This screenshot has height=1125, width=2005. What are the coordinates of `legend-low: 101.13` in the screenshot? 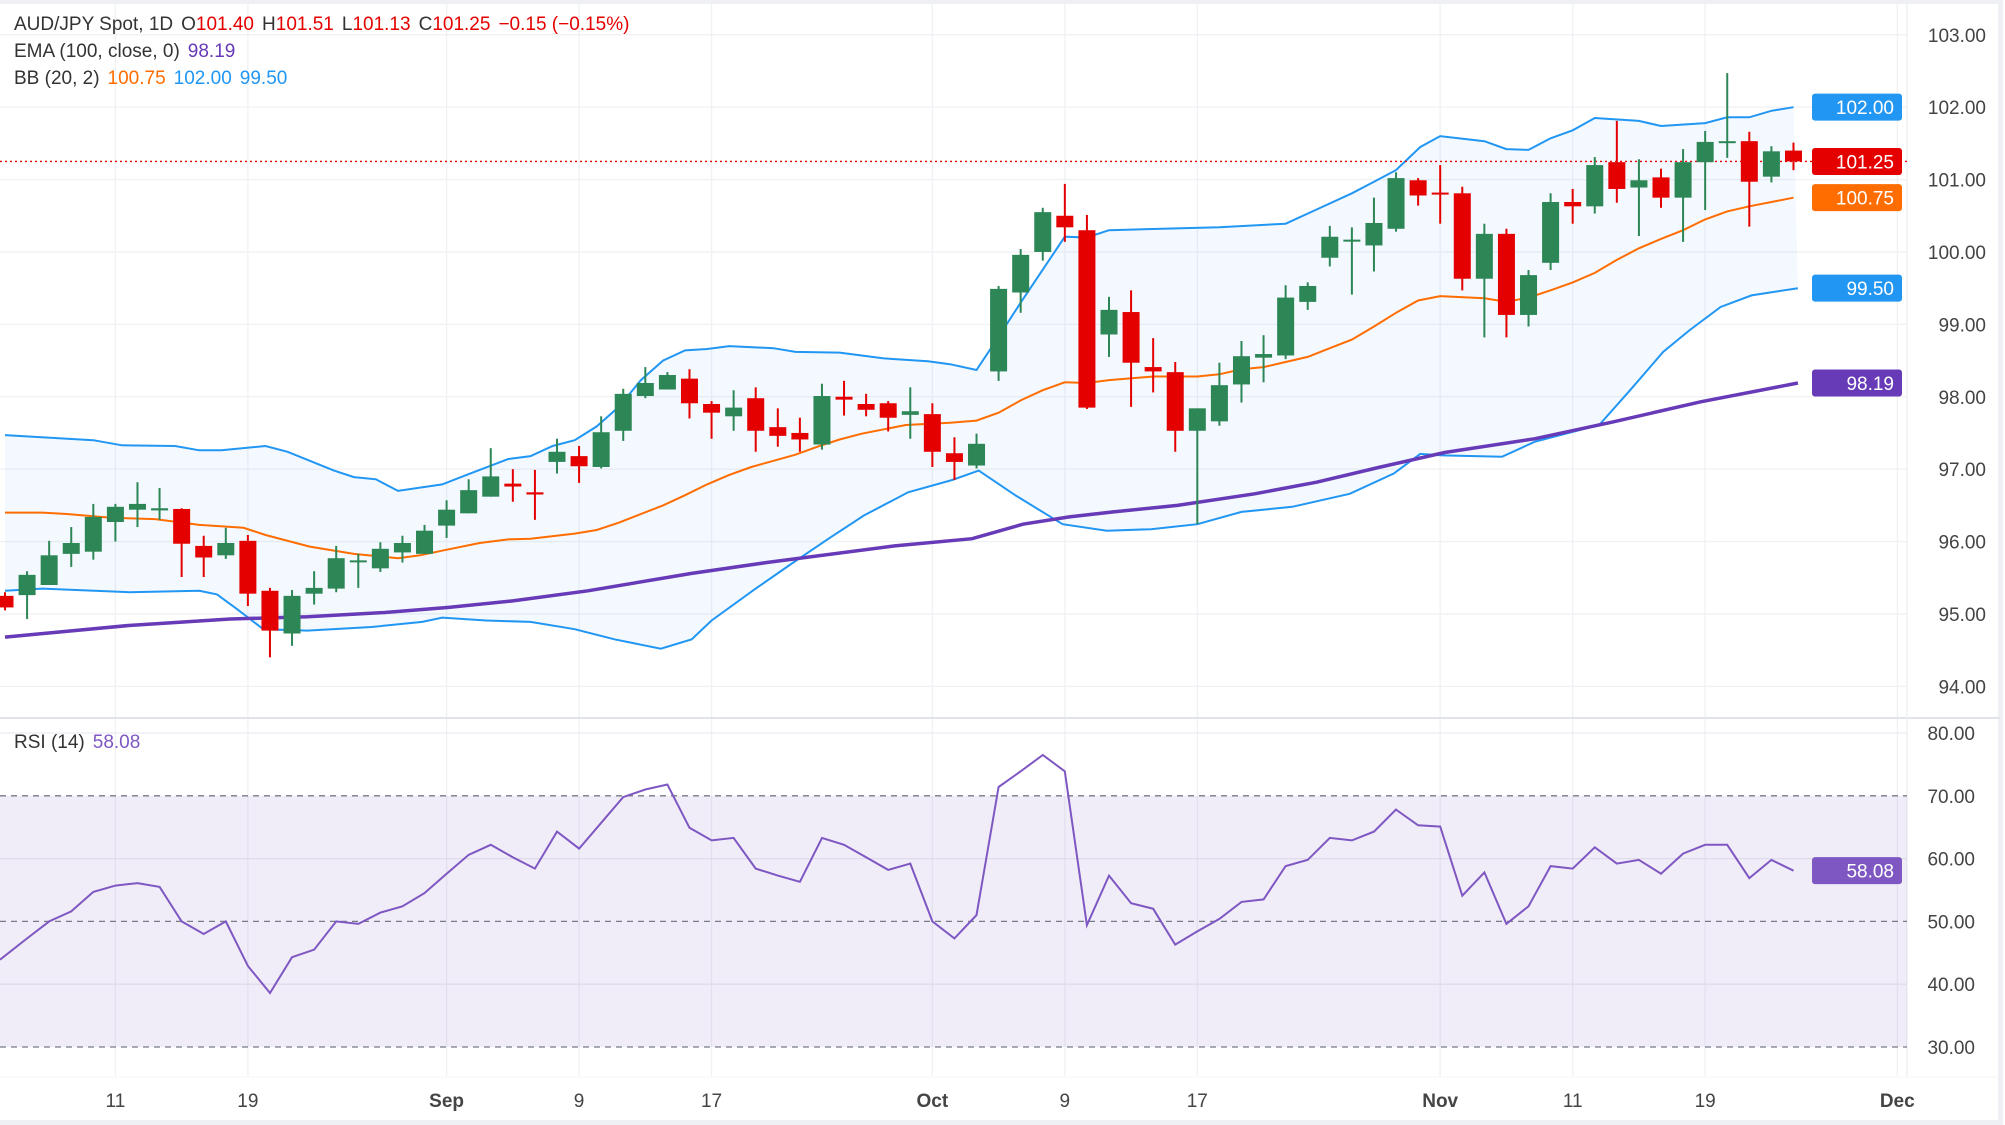 It's located at (381, 24).